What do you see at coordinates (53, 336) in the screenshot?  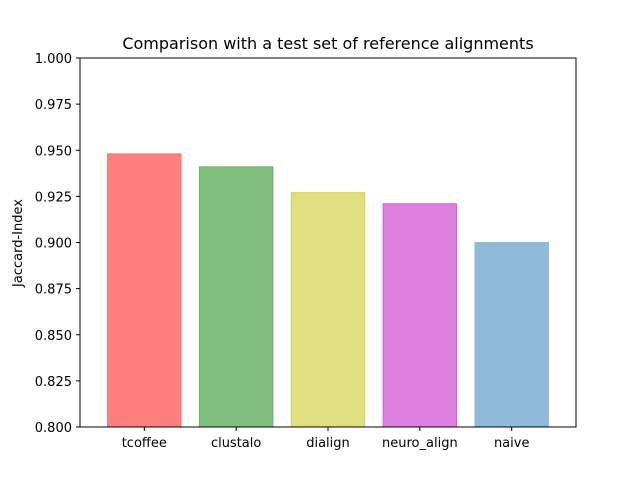 I see `y-tick-label: 0.850` at bounding box center [53, 336].